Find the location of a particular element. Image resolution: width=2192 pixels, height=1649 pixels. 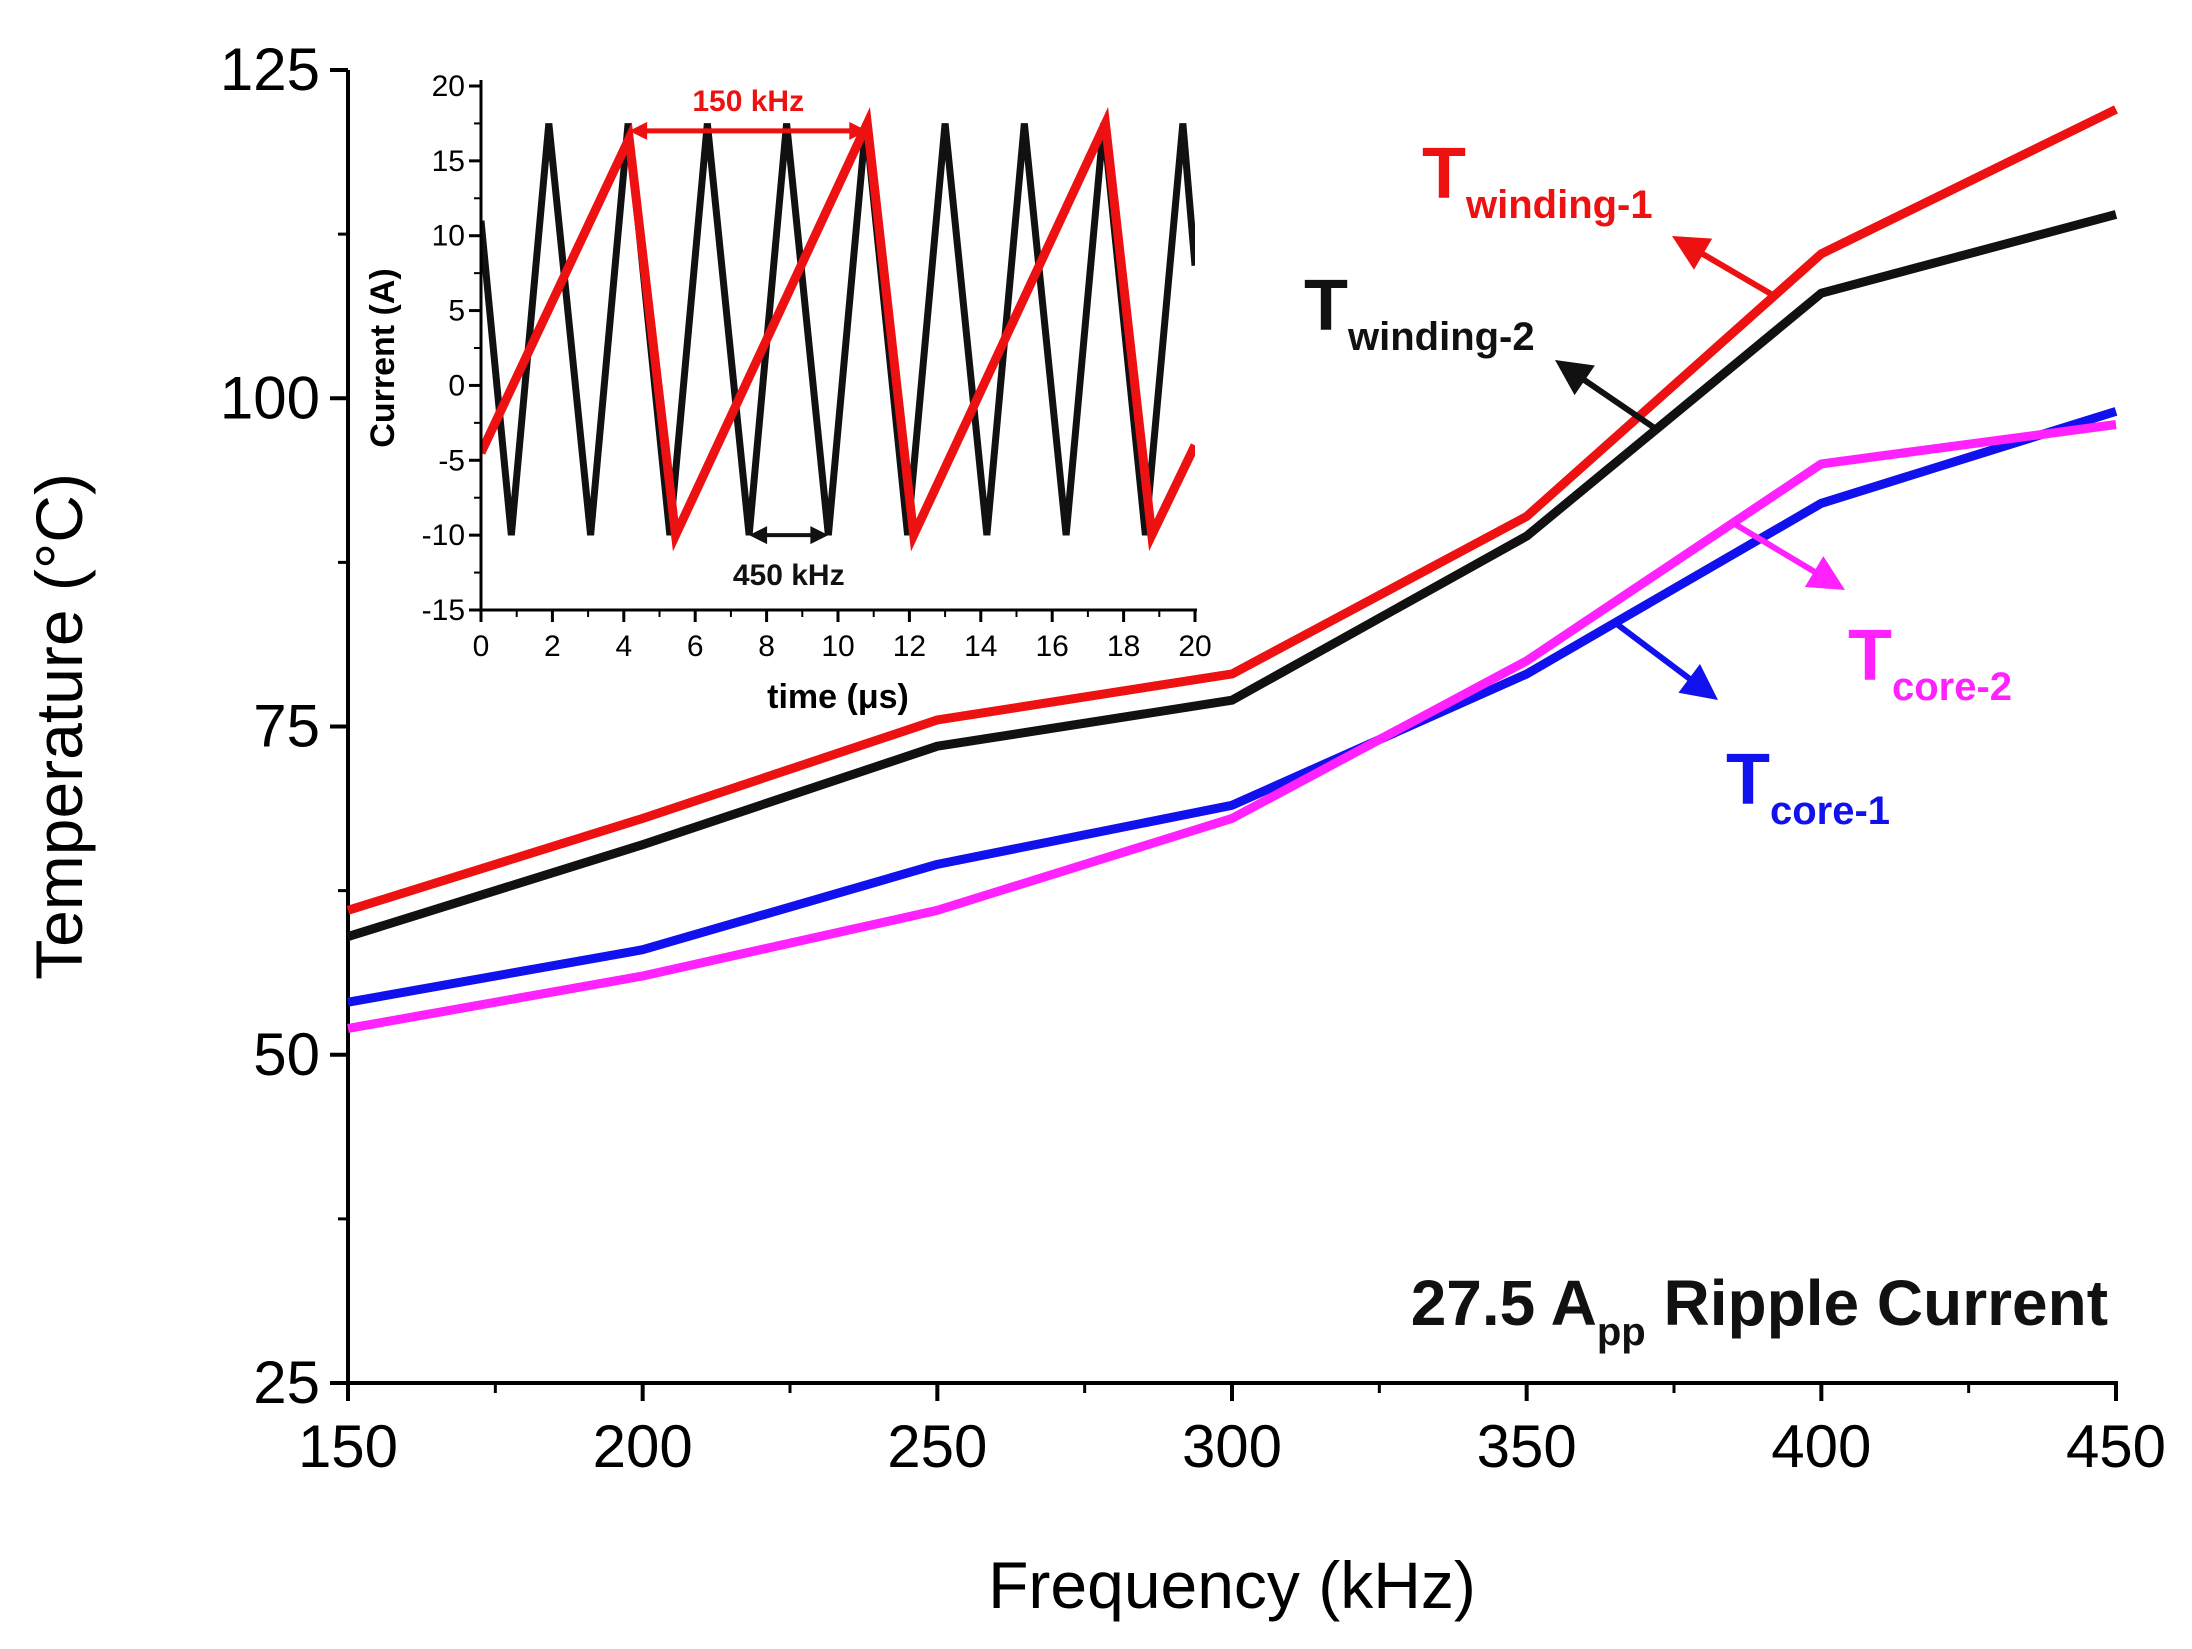

series-arrow-core-2-shaft is located at coordinates (1776, 549).